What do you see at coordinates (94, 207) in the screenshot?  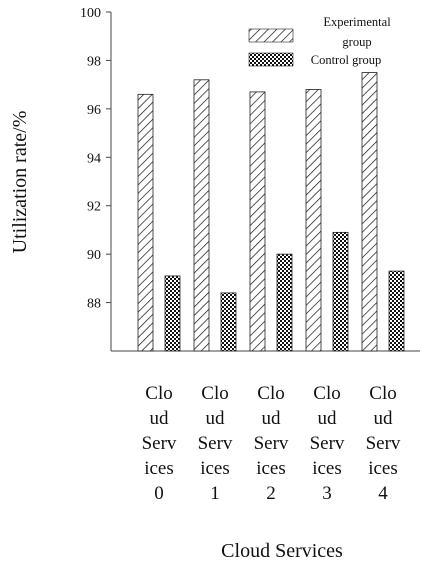 I see `y-tick-label: 92` at bounding box center [94, 207].